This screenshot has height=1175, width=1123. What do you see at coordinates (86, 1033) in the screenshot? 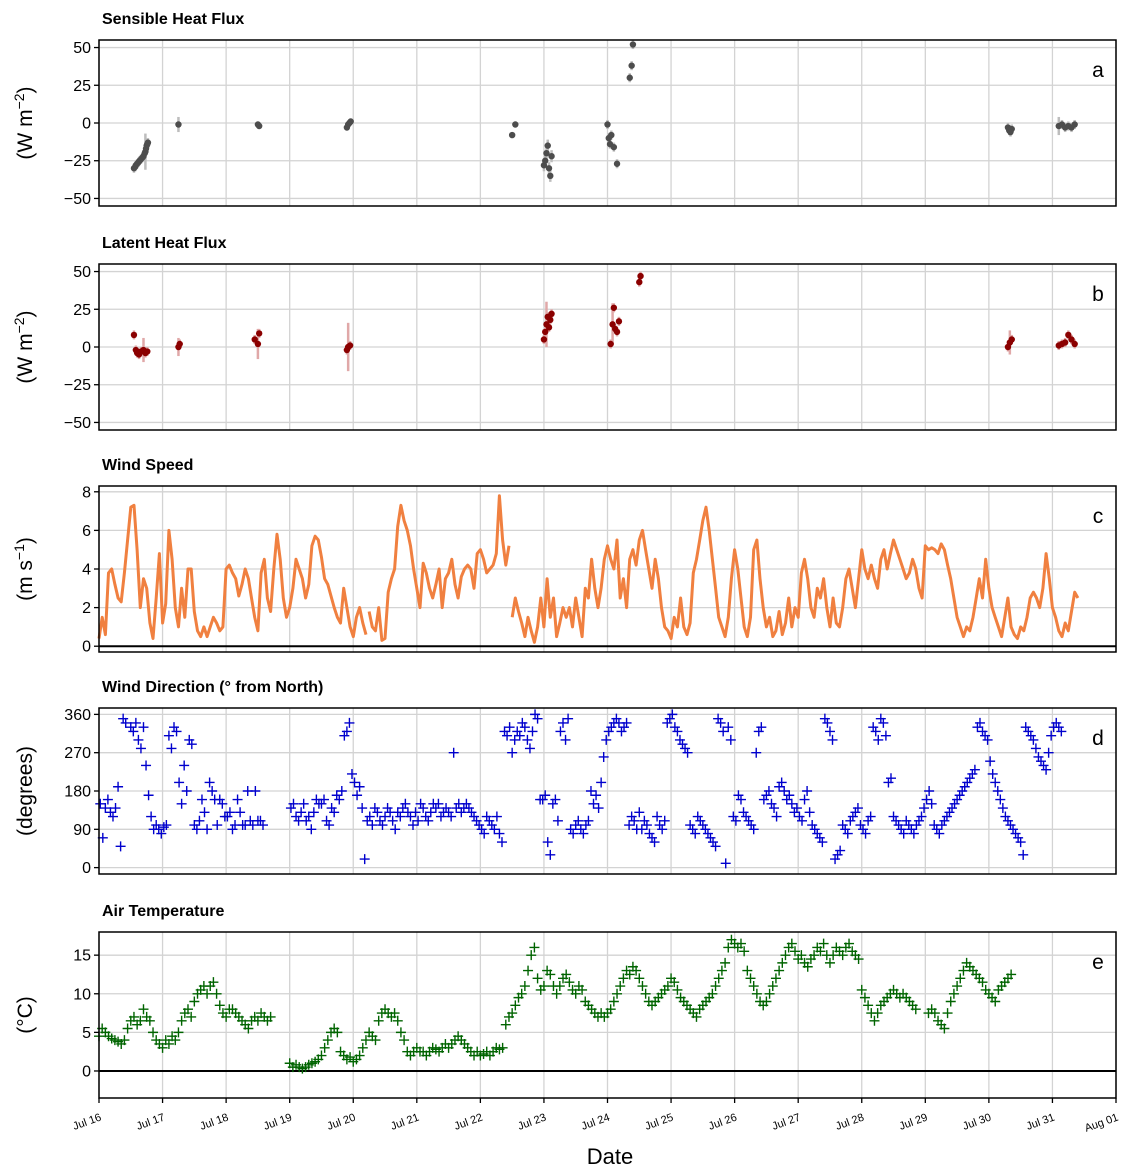
I see `y-tick-label: 5` at bounding box center [86, 1033].